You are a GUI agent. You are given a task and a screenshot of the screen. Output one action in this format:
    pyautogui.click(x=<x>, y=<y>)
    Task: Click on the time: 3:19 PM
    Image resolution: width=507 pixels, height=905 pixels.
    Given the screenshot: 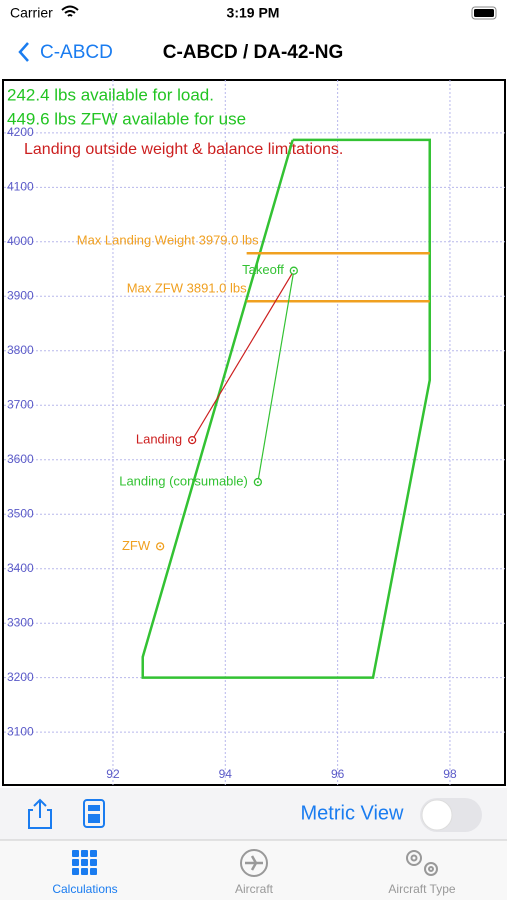 What is the action you would take?
    pyautogui.click(x=253, y=13)
    